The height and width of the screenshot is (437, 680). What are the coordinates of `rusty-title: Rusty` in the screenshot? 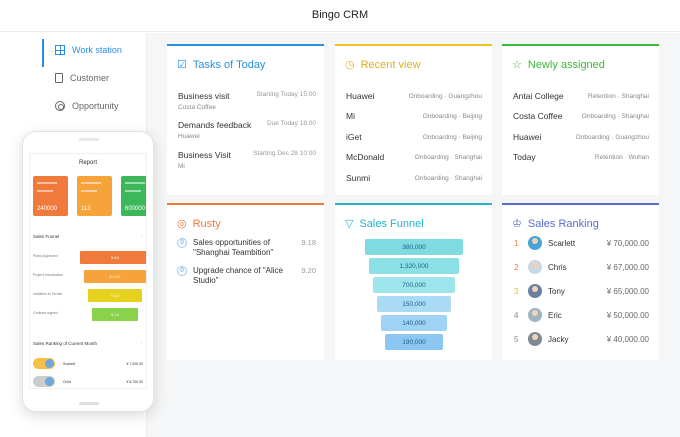 It's located at (206, 224).